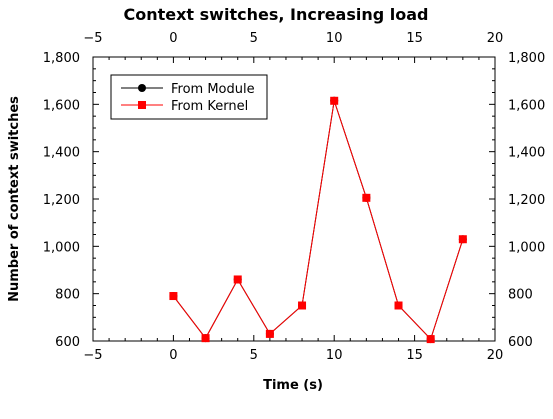 This screenshot has width=553, height=419. I want to click on legend-marker-from-module, so click(142, 88).